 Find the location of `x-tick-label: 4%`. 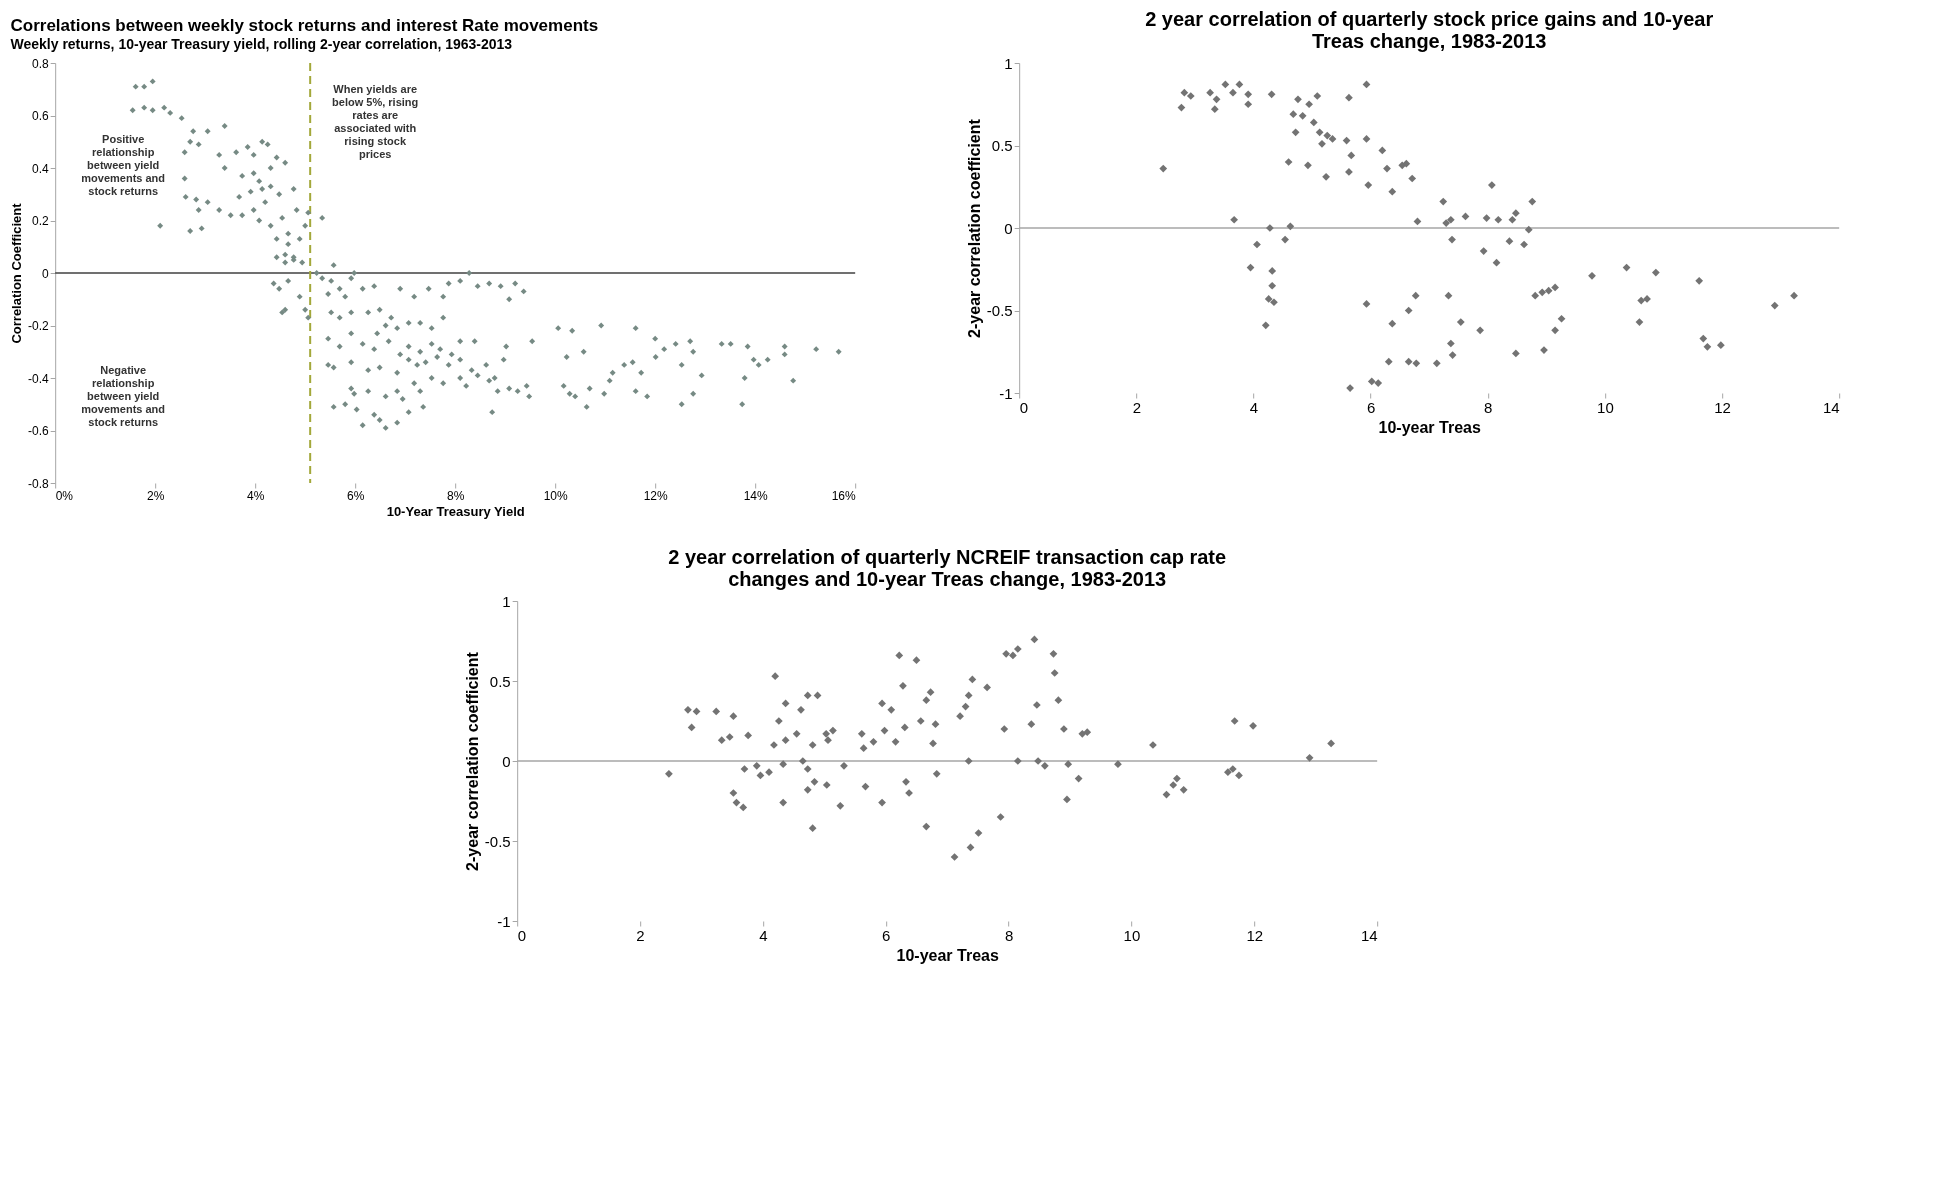

x-tick-label: 4% is located at coordinates (256, 495).